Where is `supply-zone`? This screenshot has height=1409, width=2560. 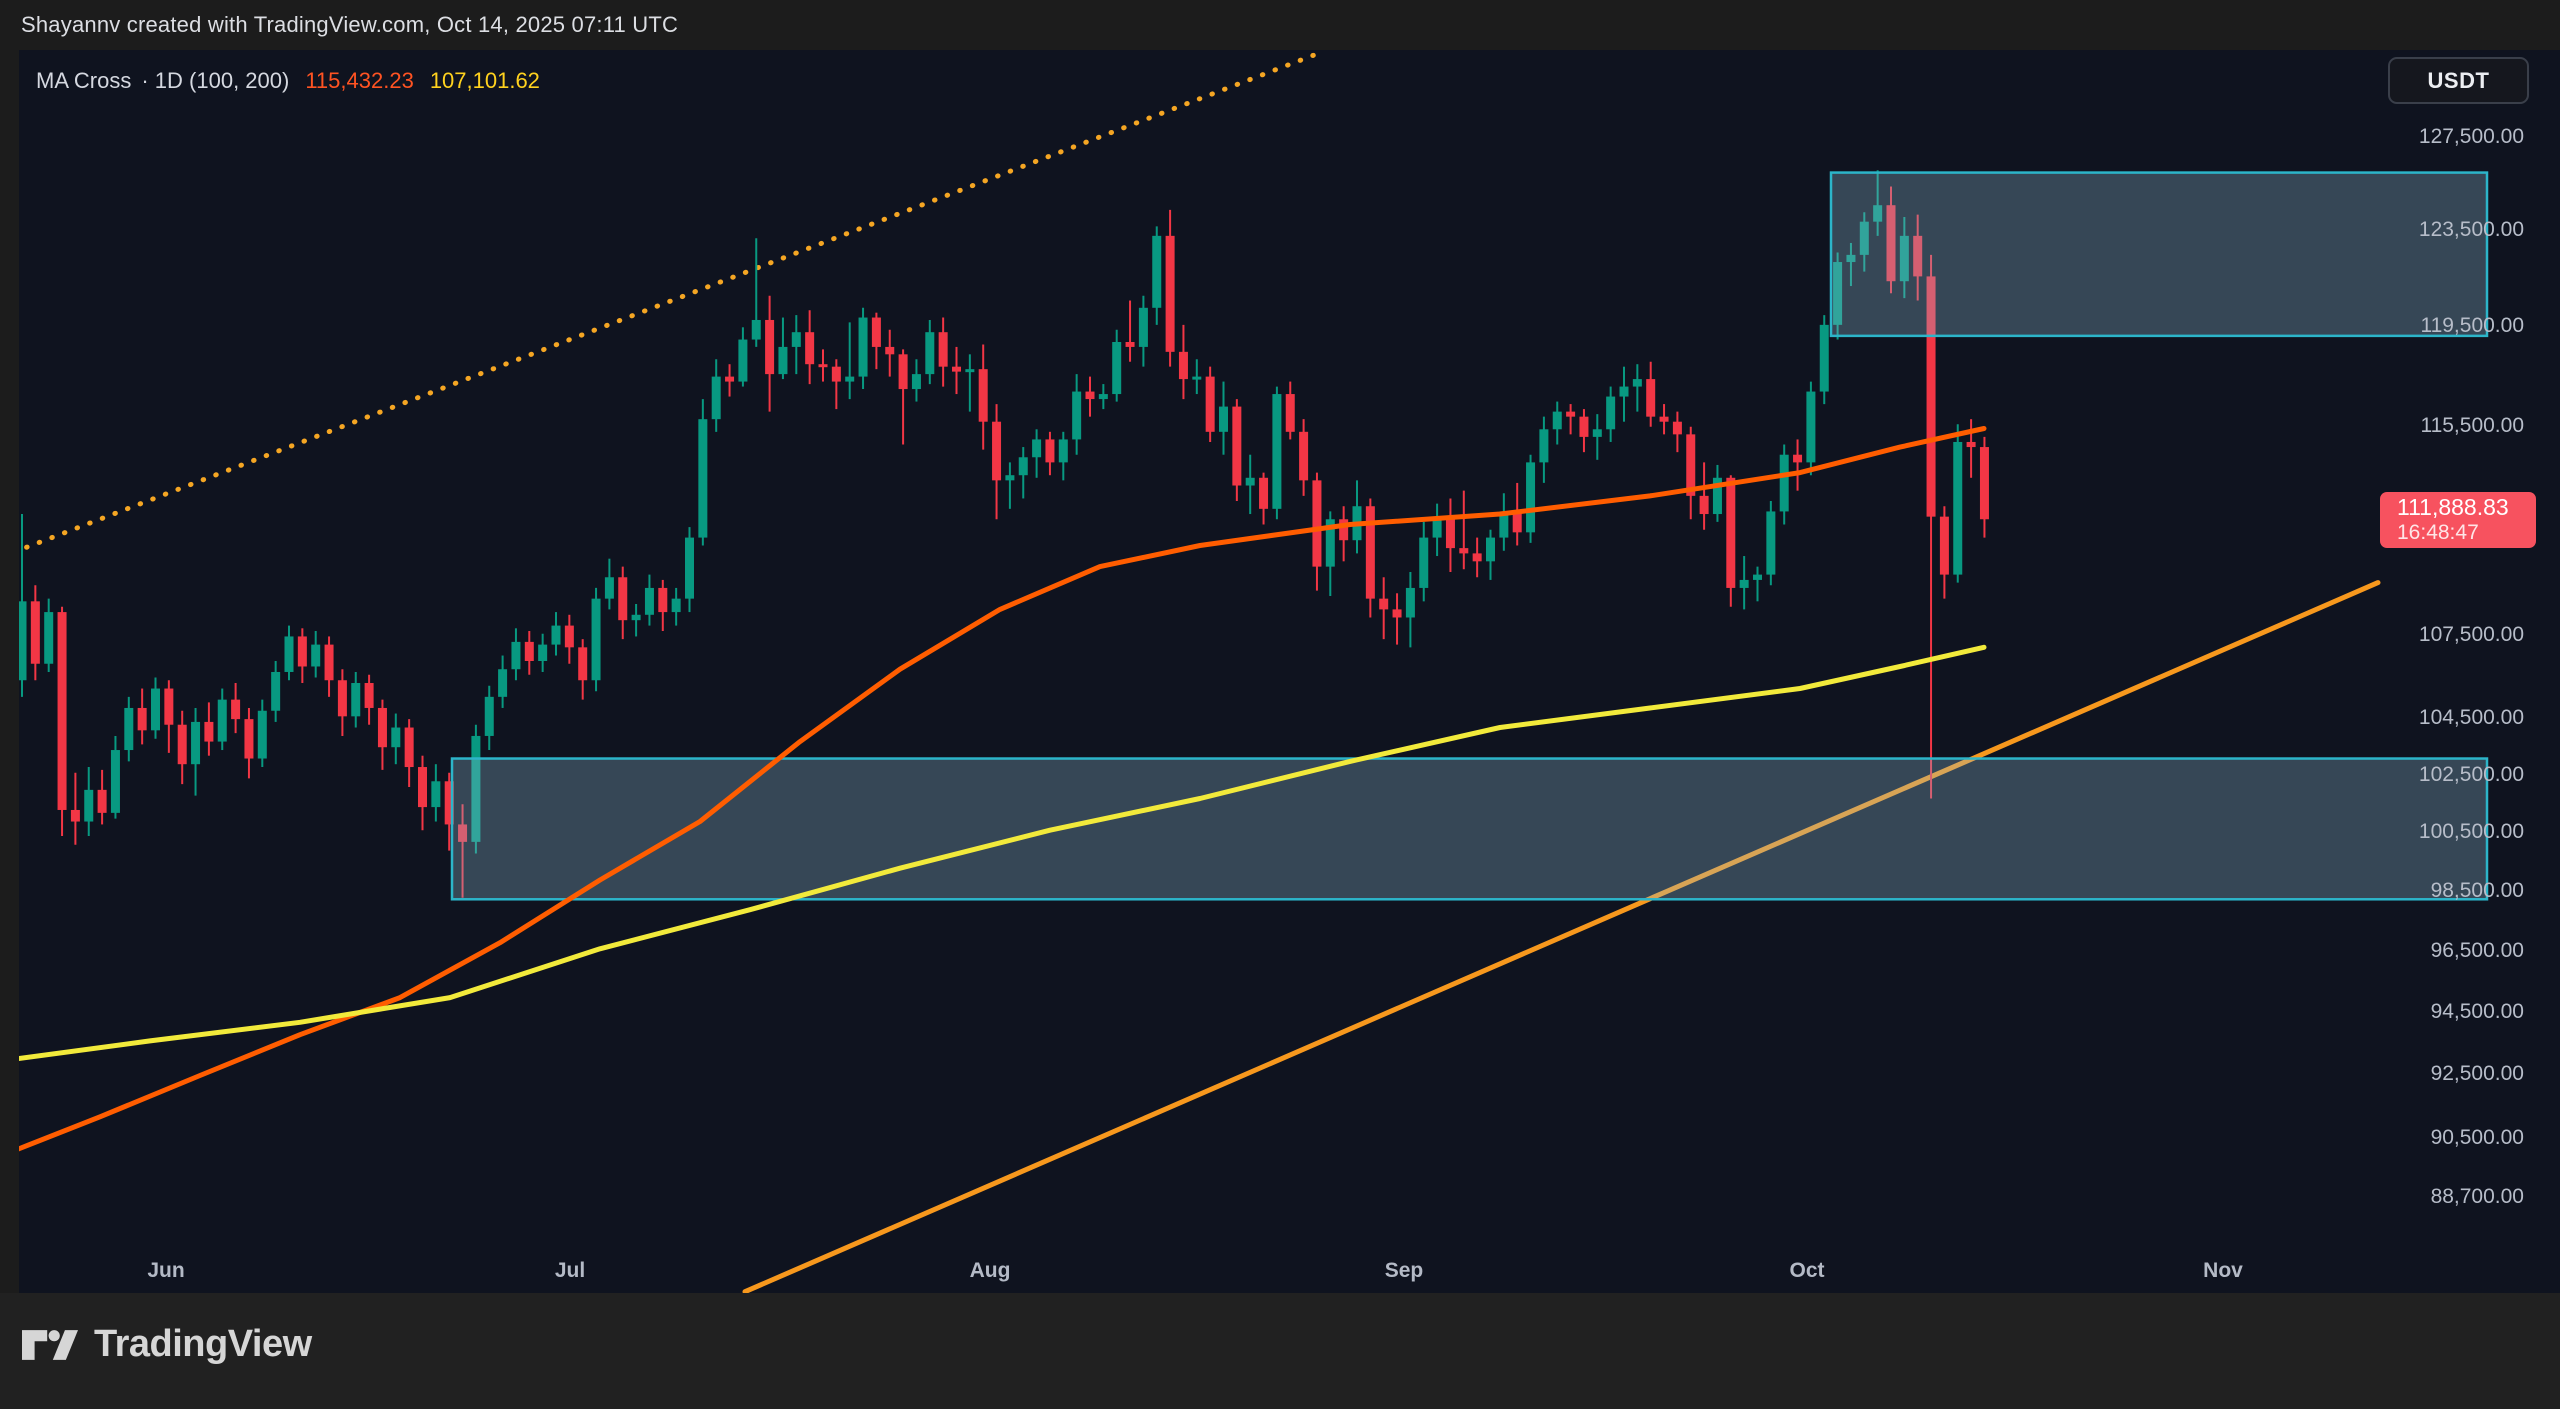
supply-zone is located at coordinates (2159, 254).